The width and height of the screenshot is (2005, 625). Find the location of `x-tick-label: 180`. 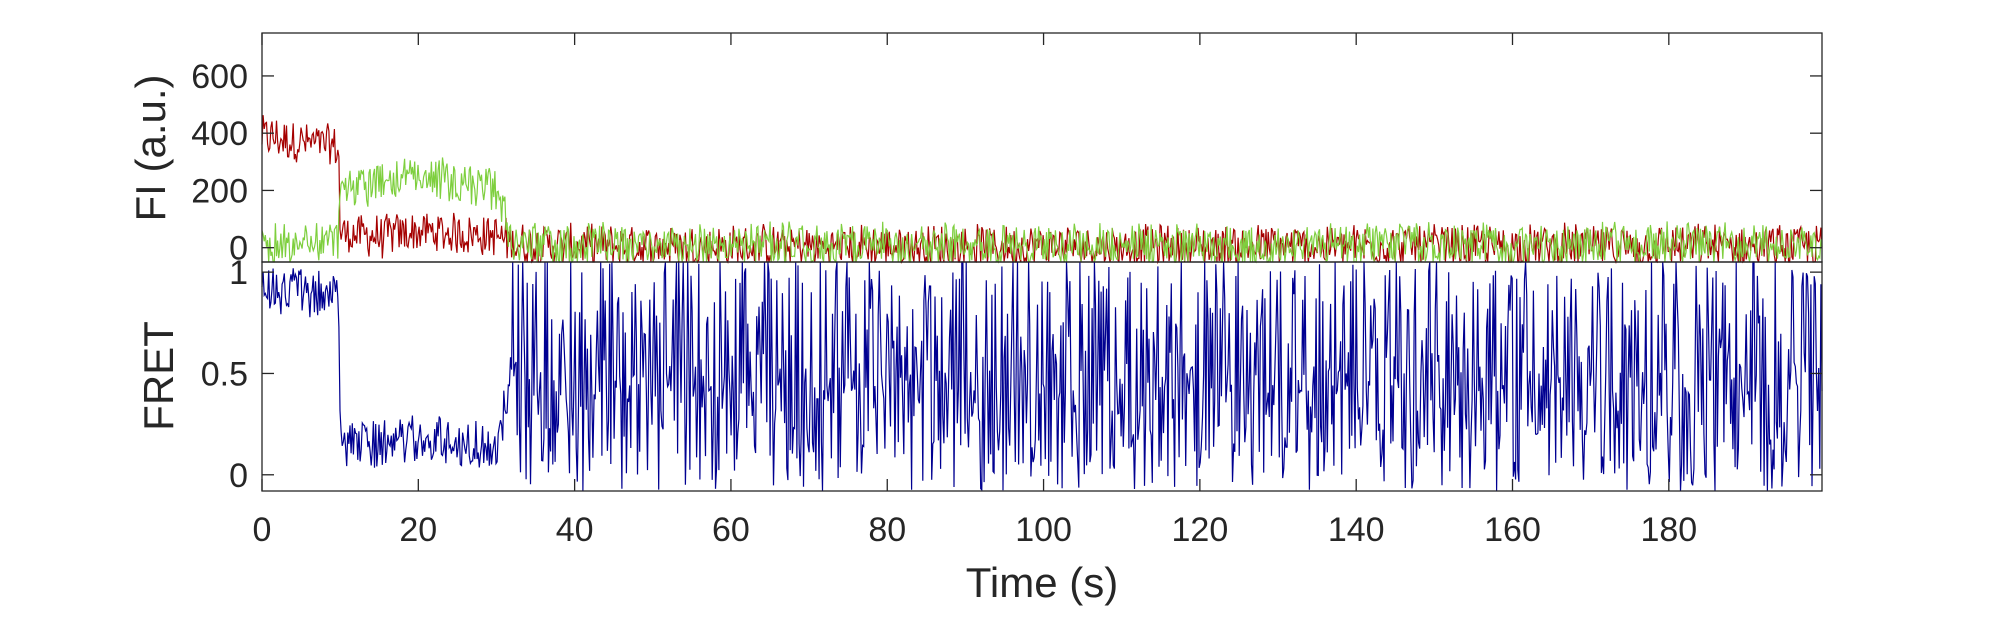

x-tick-label: 180 is located at coordinates (1668, 530).